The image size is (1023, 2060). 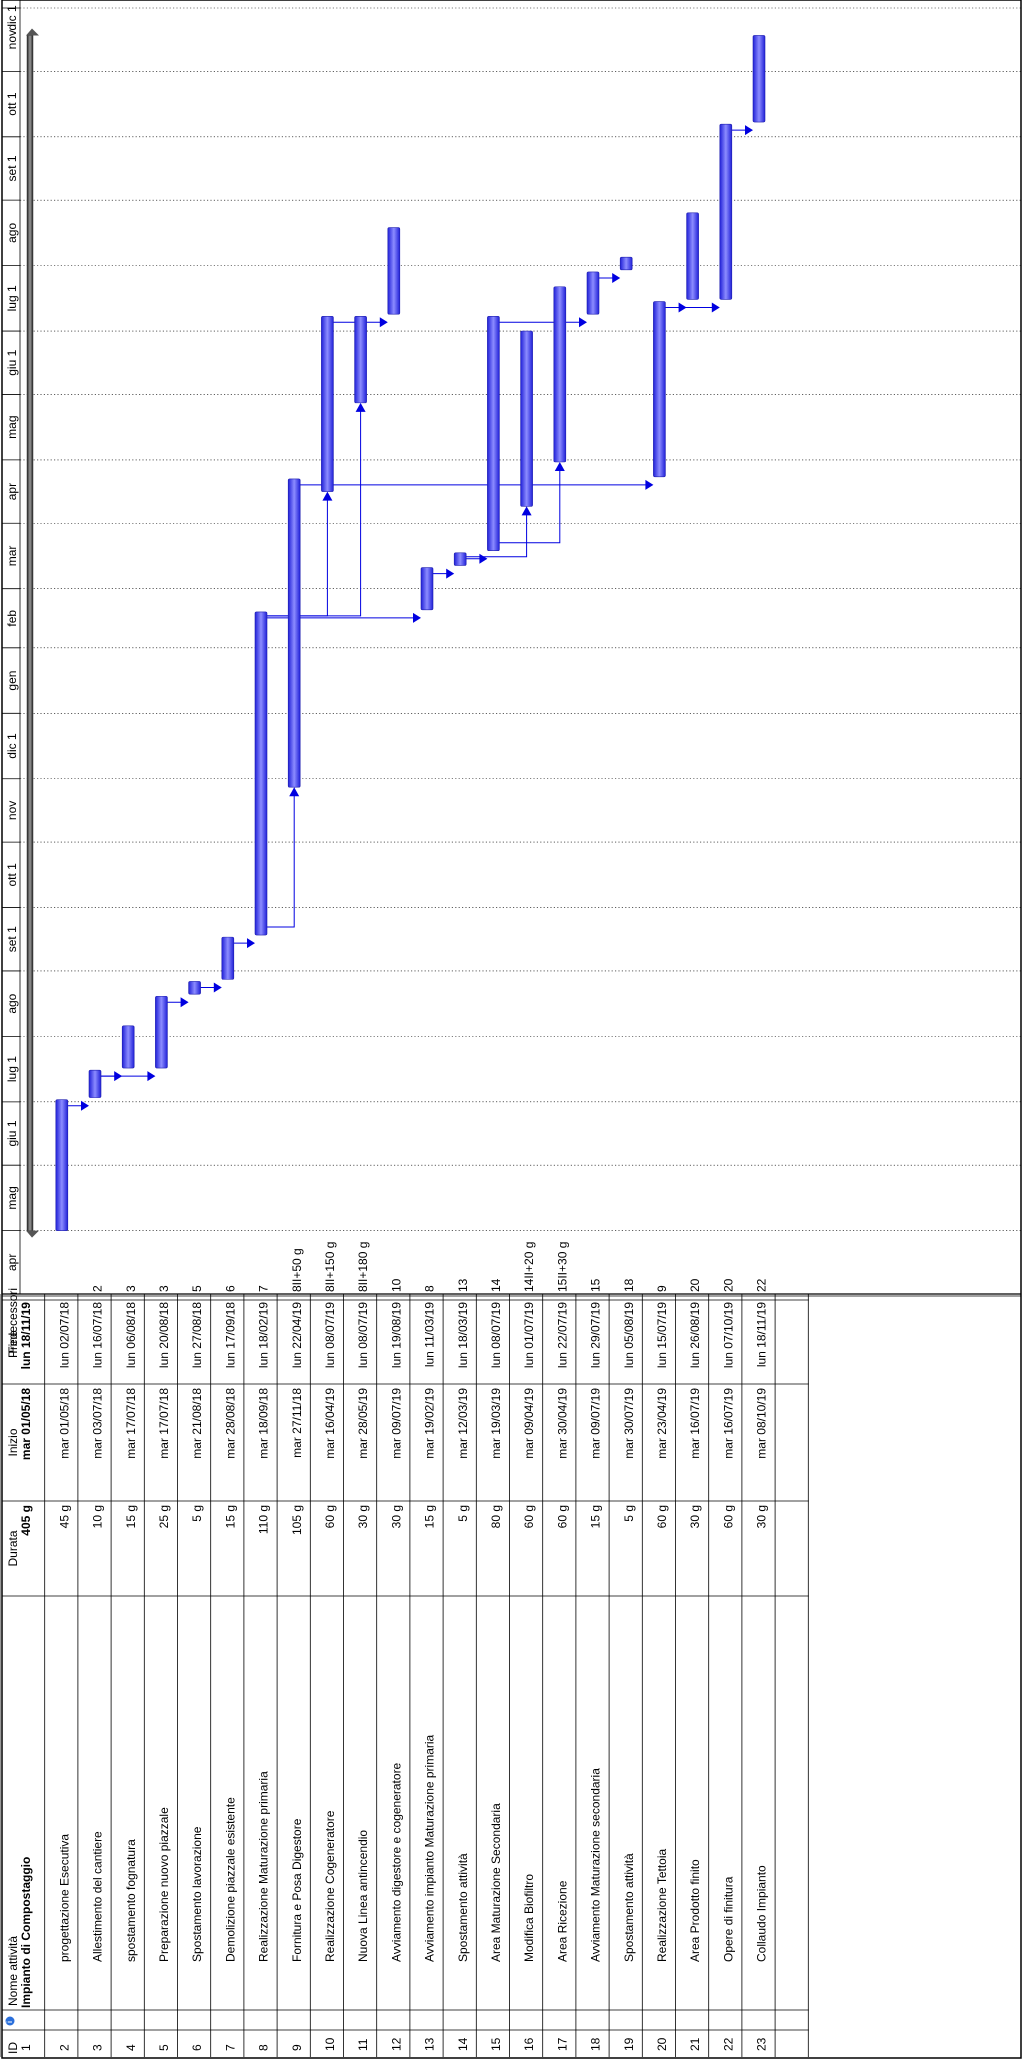 What do you see at coordinates (562, 2044) in the screenshot?
I see `task-id: 17` at bounding box center [562, 2044].